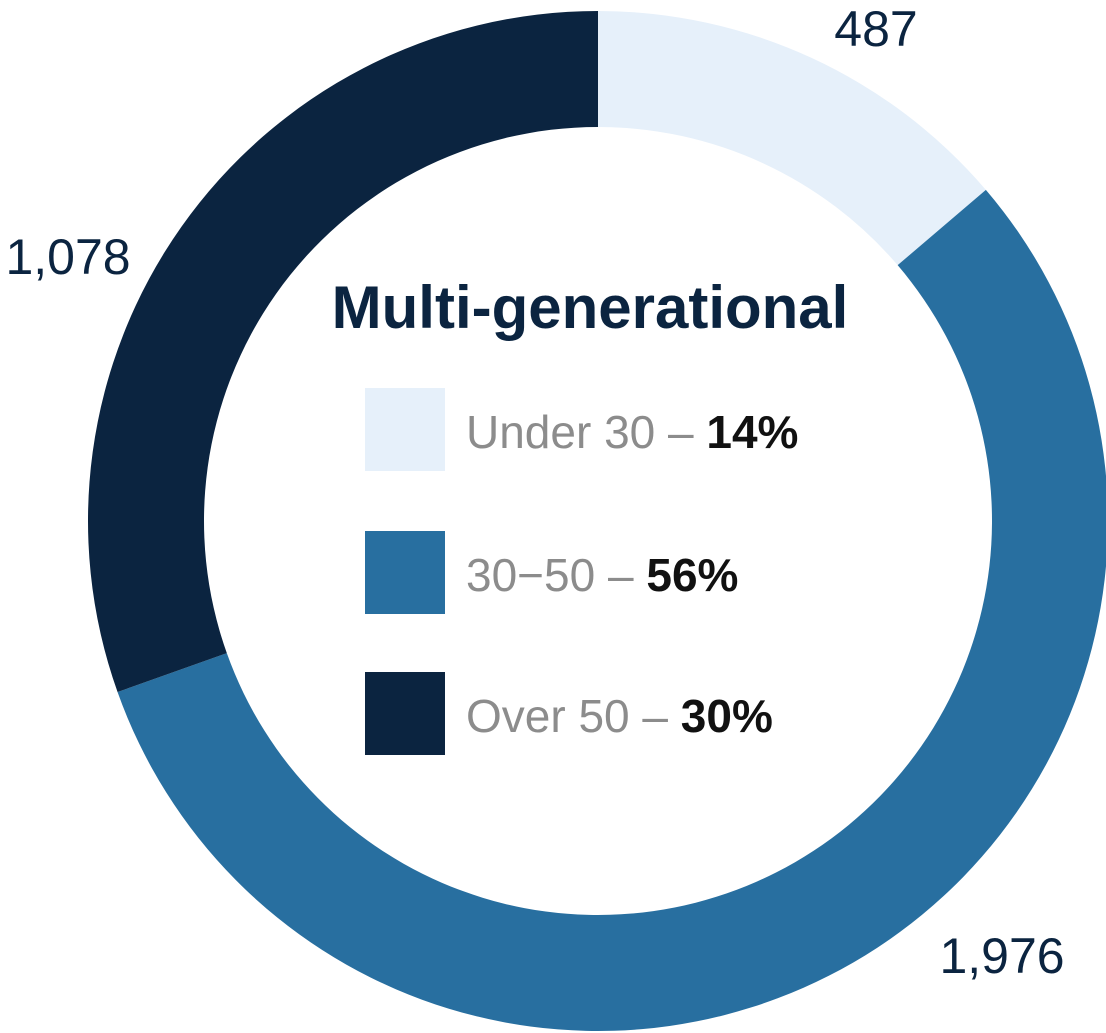  I want to click on legend-item: 30−50 – 56%, so click(551, 572).